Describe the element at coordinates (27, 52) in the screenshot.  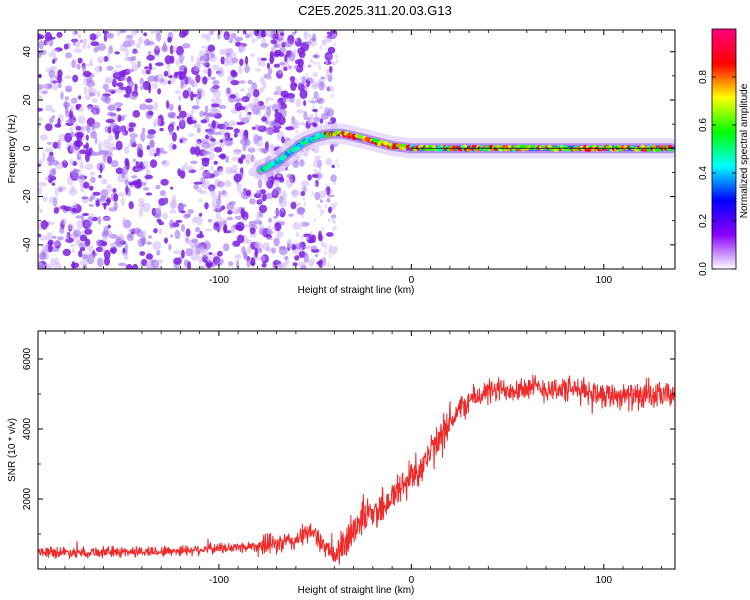
I see `spectrogram-y-tick-label: 40` at that location.